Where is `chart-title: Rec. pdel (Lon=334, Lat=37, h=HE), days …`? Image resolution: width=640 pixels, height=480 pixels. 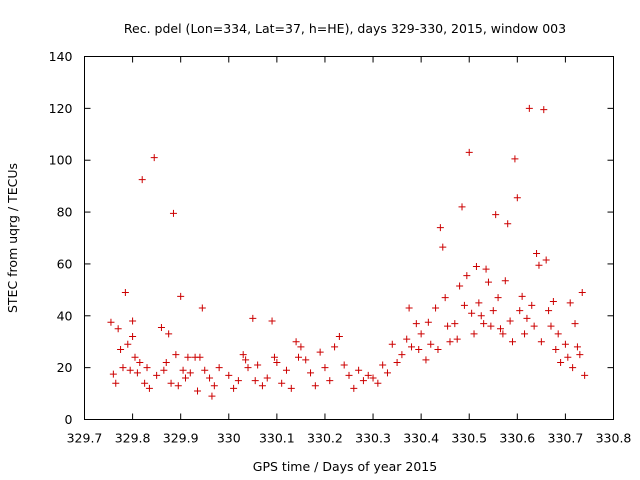 chart-title: Rec. pdel (Lon=334, Lat=37, h=HE), days … is located at coordinates (345, 28).